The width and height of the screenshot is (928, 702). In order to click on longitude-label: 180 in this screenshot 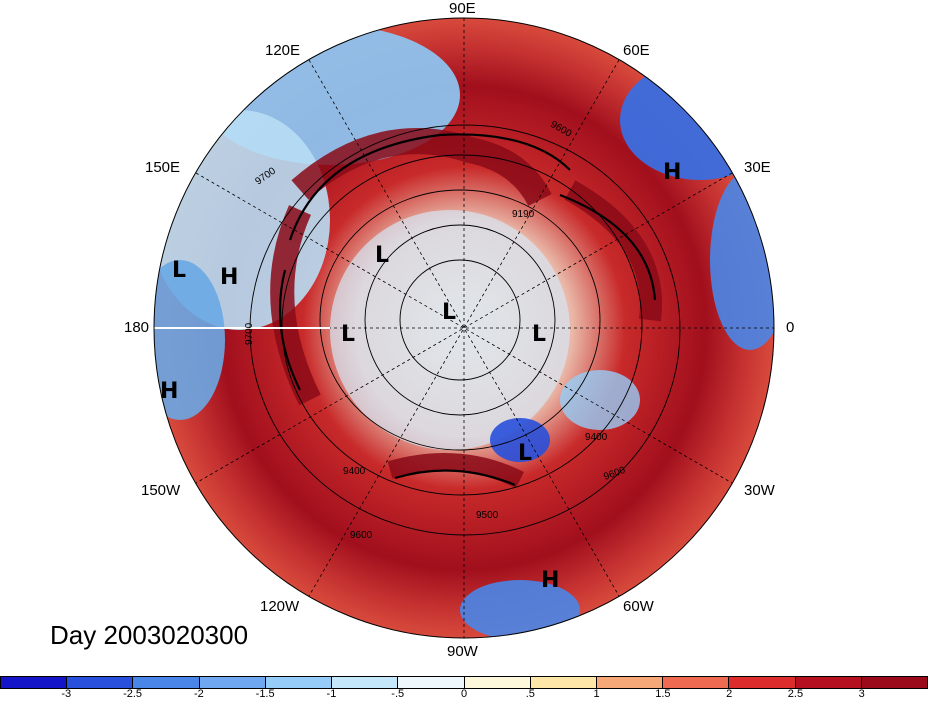, I will do `click(137, 327)`.